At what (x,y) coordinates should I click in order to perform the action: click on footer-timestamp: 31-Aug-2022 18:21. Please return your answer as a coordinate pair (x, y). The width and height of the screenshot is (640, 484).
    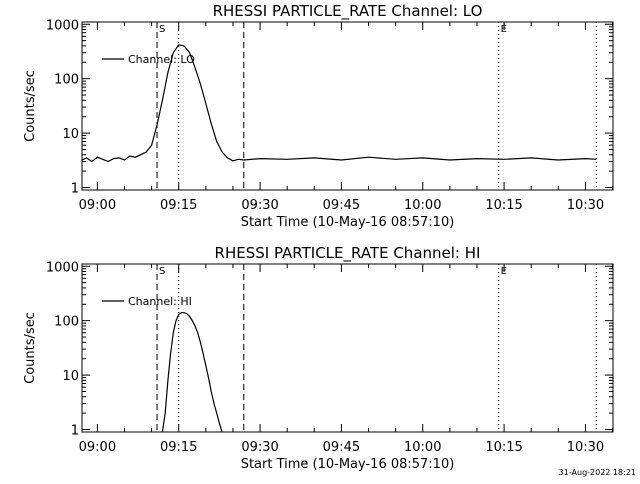
    Looking at the image, I should click on (597, 472).